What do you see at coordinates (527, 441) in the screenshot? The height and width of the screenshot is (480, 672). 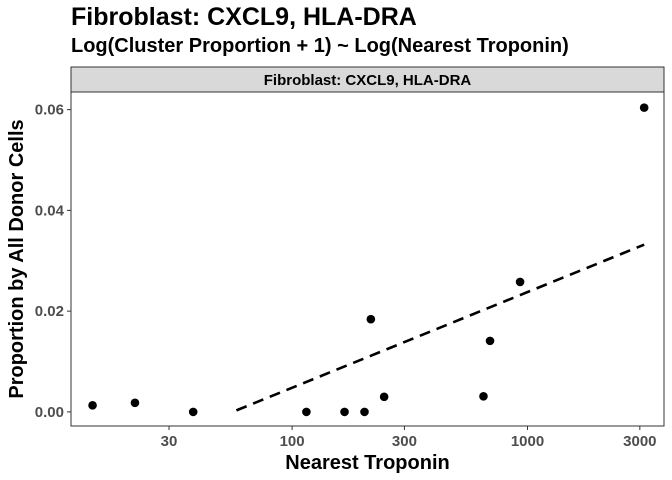 I see `x-tick-label: 1000` at bounding box center [527, 441].